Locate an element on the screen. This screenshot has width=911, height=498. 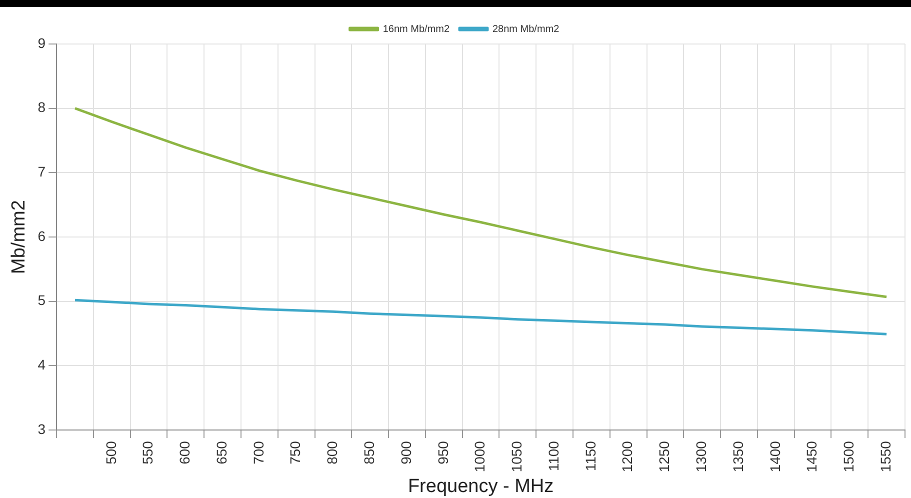
y-tick-label: 8 is located at coordinates (42, 107).